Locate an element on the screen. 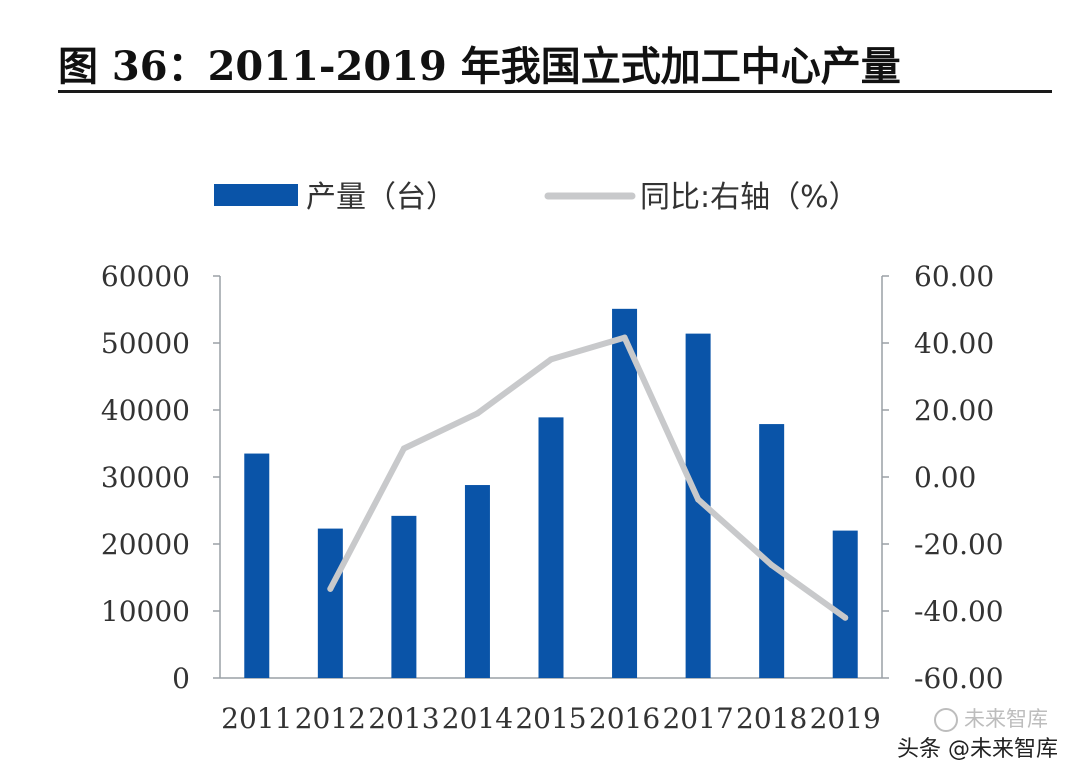 The height and width of the screenshot is (783, 1080). x-axis-tick-label: 2015 is located at coordinates (550, 718).